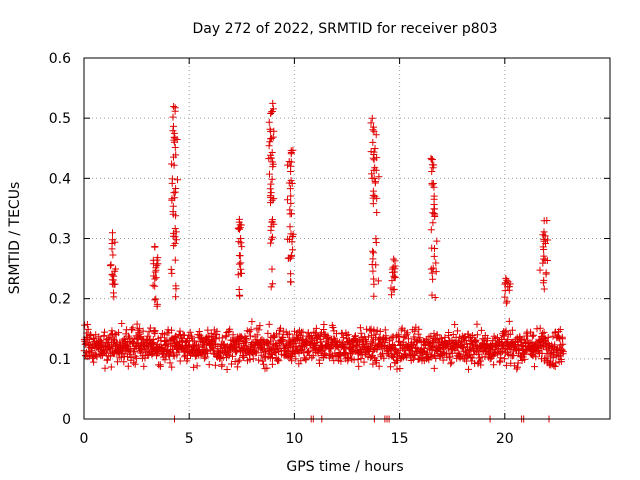  What do you see at coordinates (189, 439) in the screenshot?
I see `x-tick-label: 5` at bounding box center [189, 439].